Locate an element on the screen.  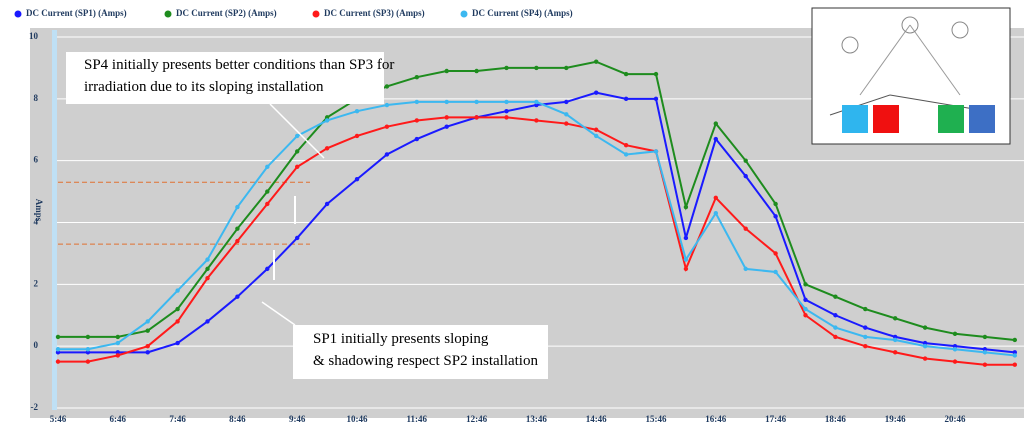
axis-bar is located at coordinates (54, 220).